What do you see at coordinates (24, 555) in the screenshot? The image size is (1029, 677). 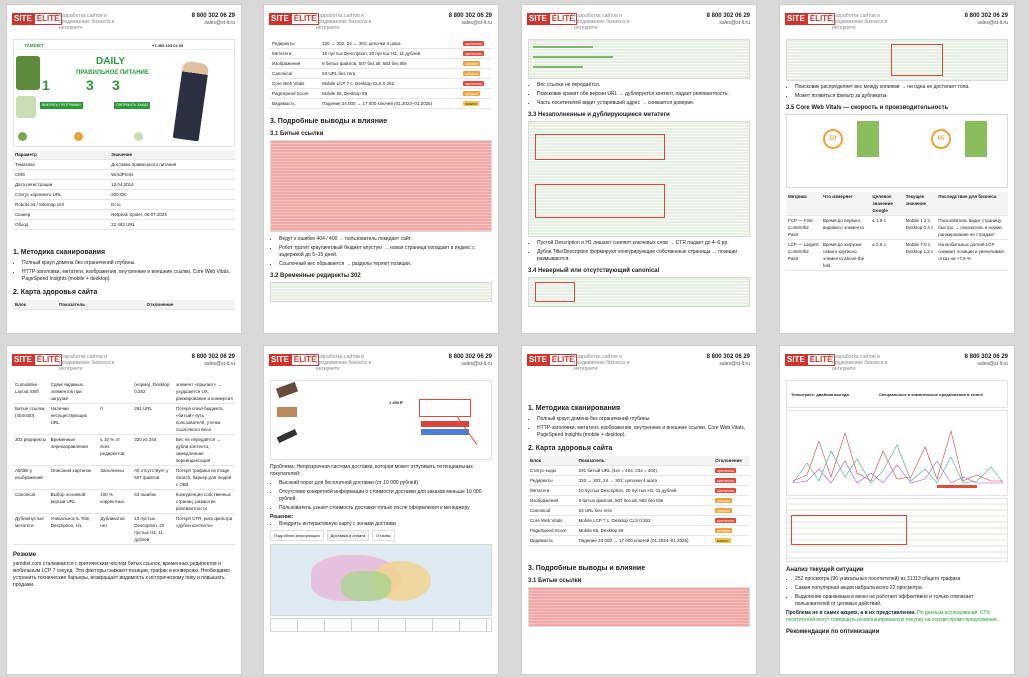 I see `section-heading: Резюме` at bounding box center [24, 555].